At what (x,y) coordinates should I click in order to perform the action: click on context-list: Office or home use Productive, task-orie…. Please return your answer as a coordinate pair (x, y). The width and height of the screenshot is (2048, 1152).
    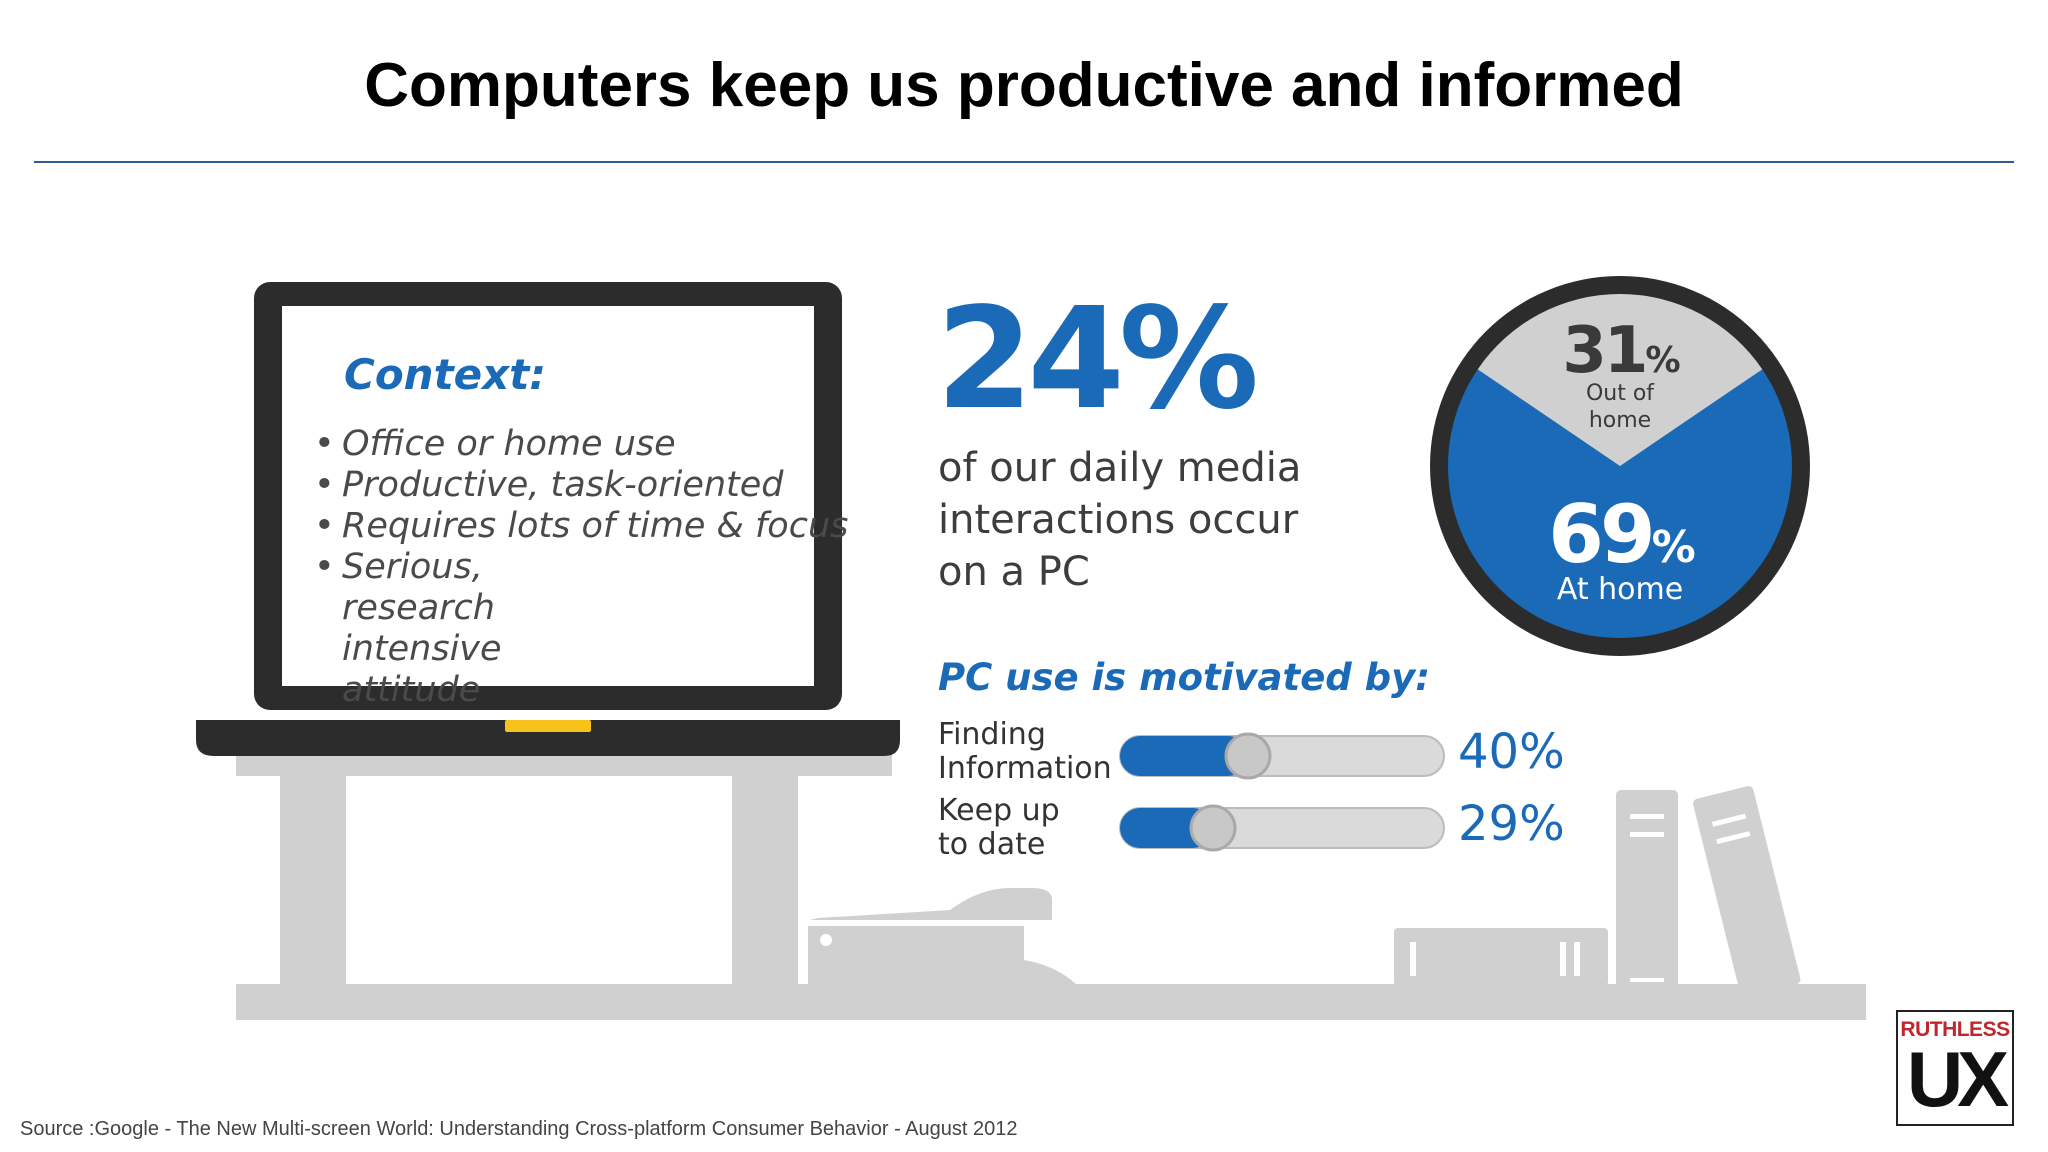
    Looking at the image, I should click on (581, 567).